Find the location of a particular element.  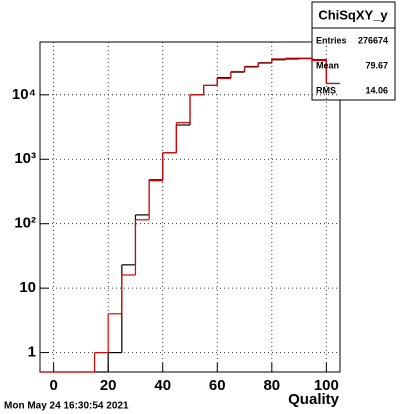

stats-label: RMS is located at coordinates (326, 90).